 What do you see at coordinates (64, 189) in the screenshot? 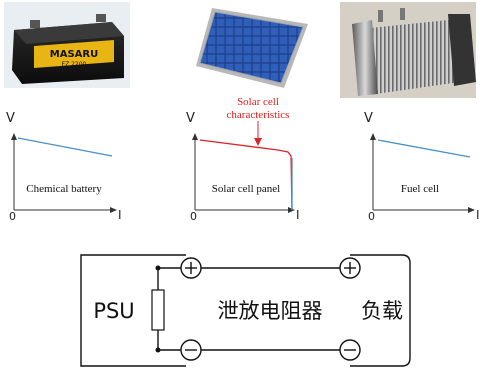
I see `chemical-caption: Chemical battery` at bounding box center [64, 189].